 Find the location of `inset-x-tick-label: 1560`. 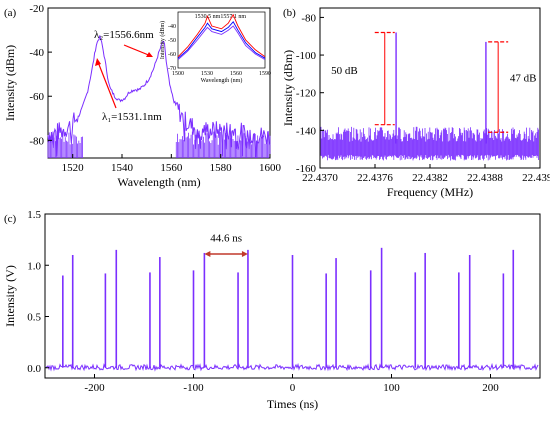

inset-x-tick-label: 1560 is located at coordinates (236, 74).